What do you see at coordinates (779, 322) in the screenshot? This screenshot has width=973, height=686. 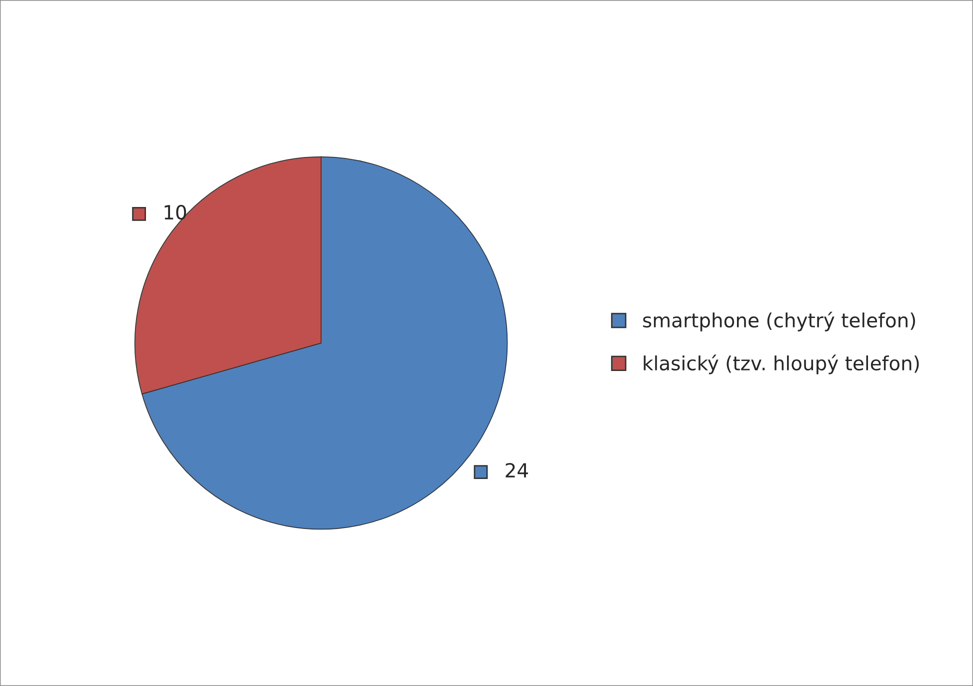 I see `legend-label: smartphone (chytrý telefon)` at bounding box center [779, 322].